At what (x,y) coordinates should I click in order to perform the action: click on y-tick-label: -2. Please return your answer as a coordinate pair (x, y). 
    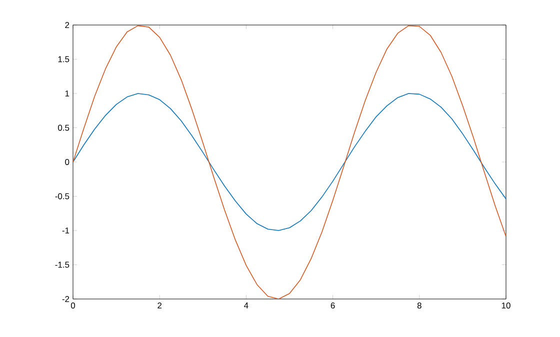
    Looking at the image, I should click on (66, 299).